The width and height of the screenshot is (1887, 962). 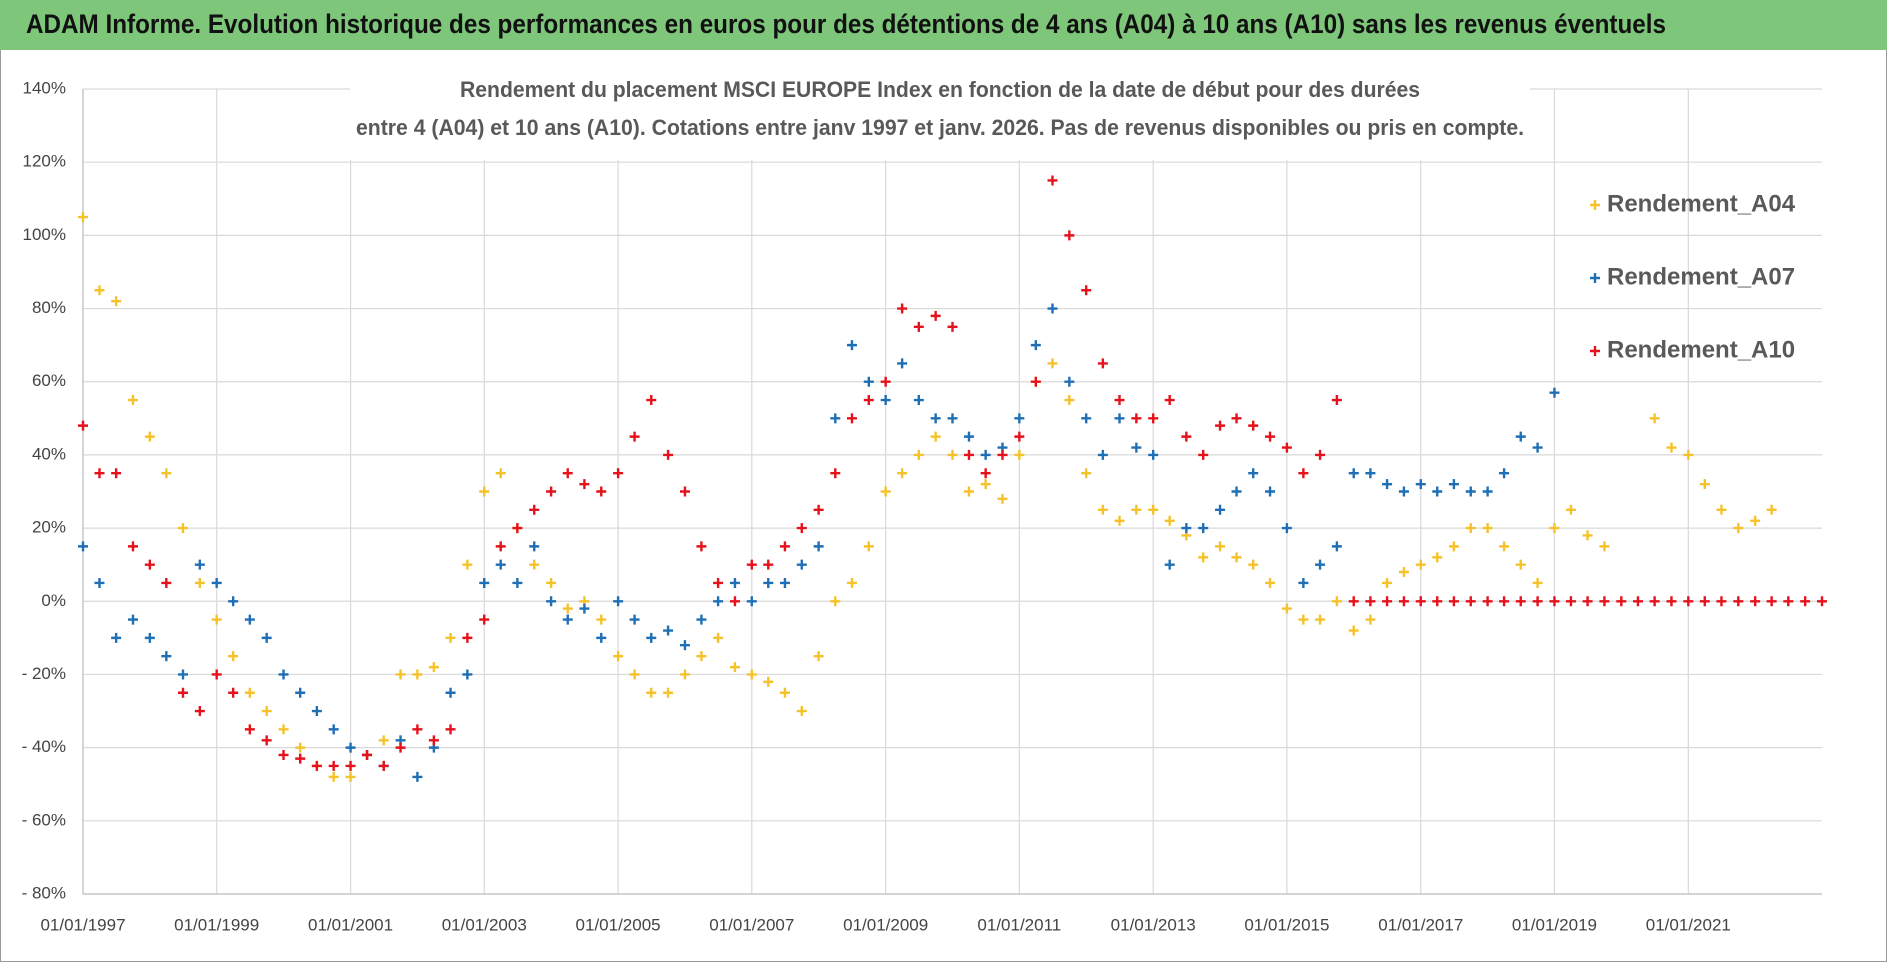 What do you see at coordinates (44, 234) in the screenshot?
I see `y-tick-label: 100%` at bounding box center [44, 234].